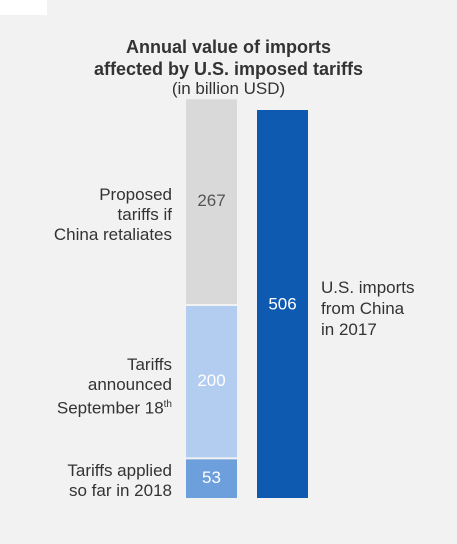 This screenshot has width=457, height=544. I want to click on legend-label-announced-date: September 18, so click(110, 408).